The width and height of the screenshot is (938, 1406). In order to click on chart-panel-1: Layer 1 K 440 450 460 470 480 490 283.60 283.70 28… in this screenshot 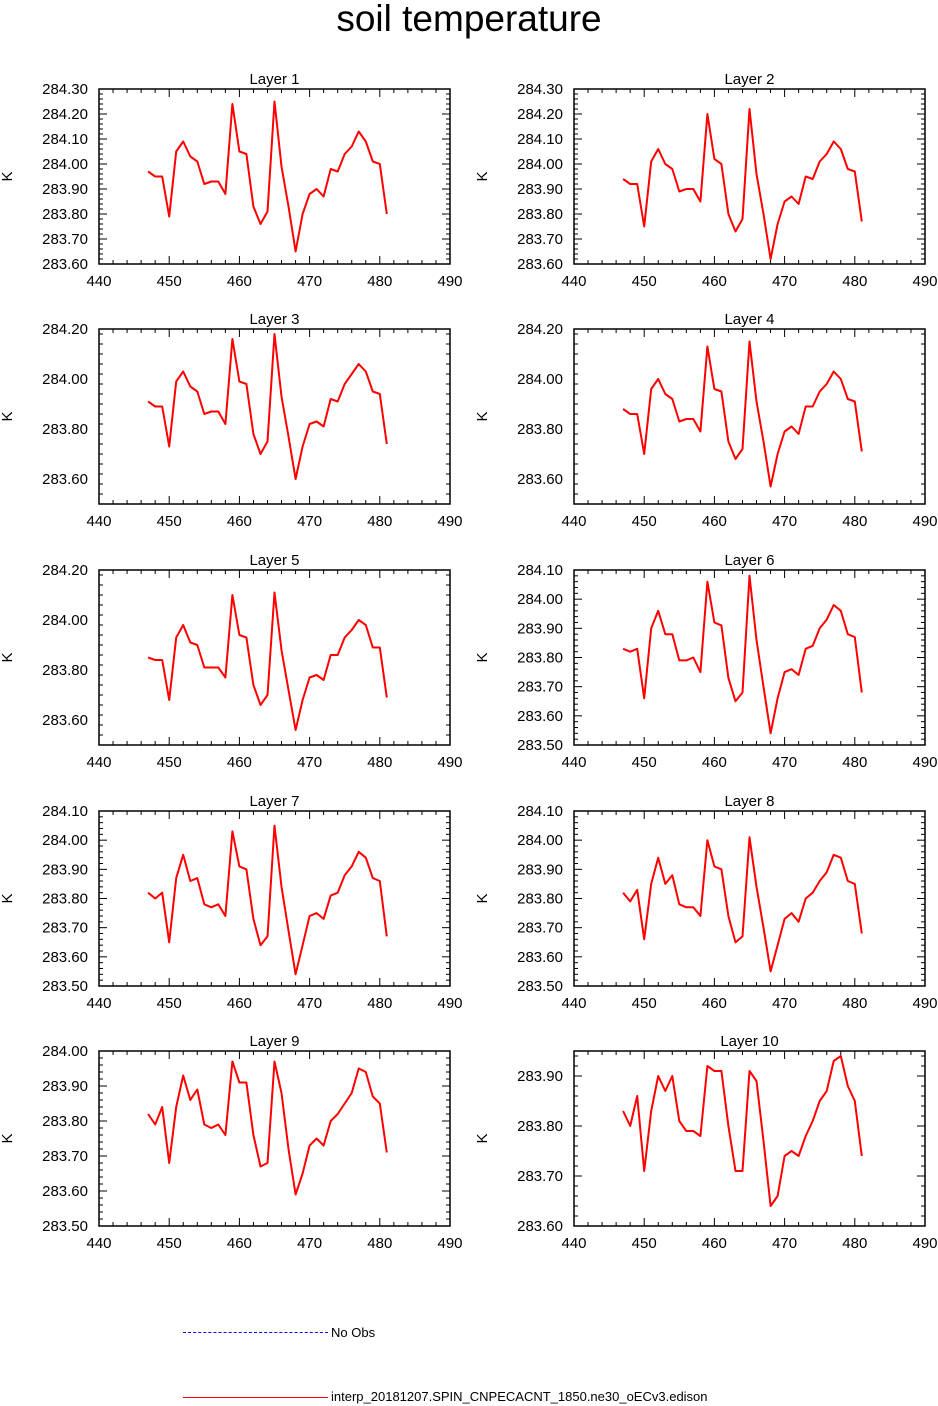, I will do `click(231, 180)`.